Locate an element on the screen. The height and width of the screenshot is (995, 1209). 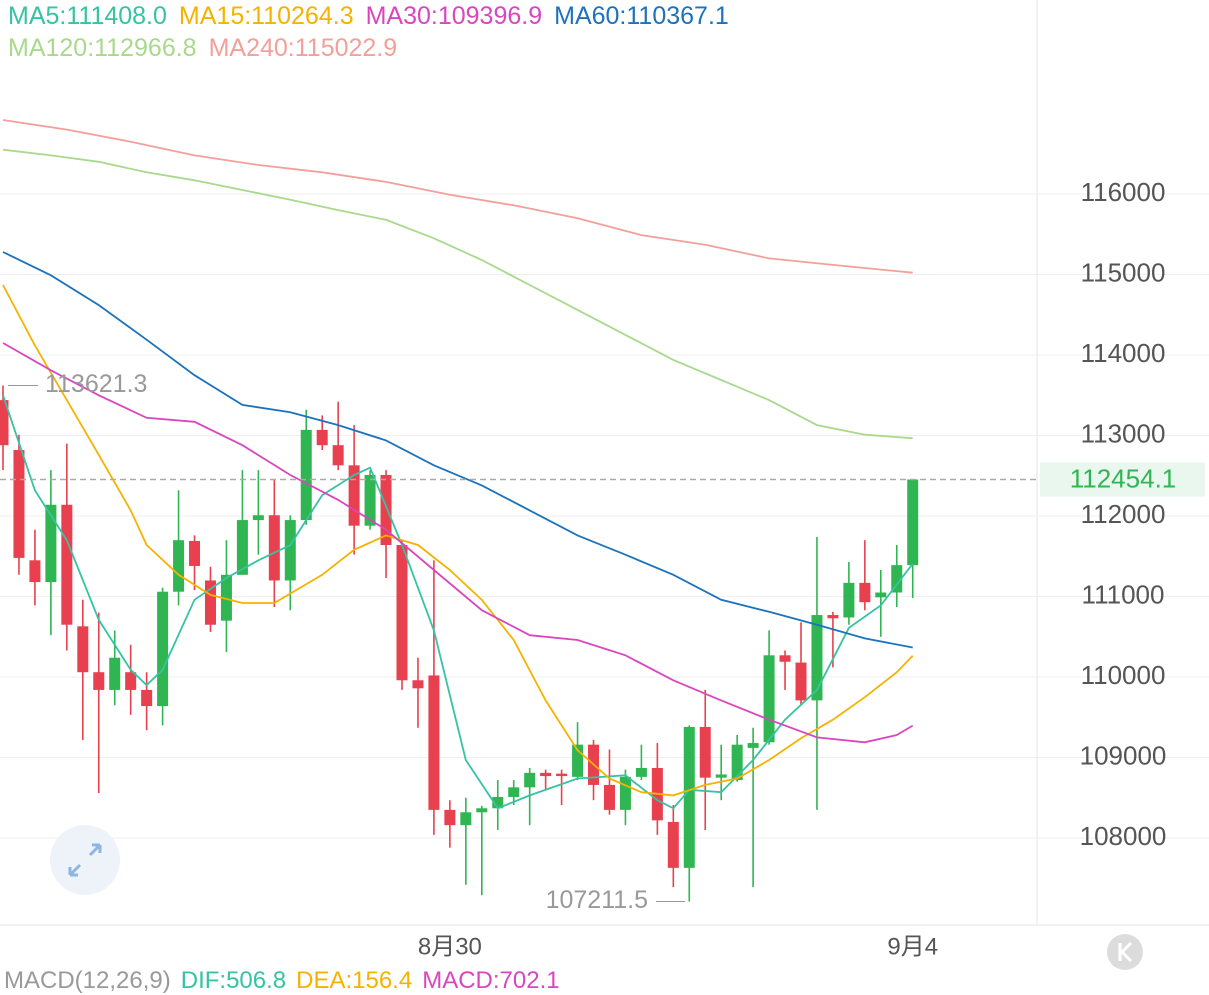
kline-button is located at coordinates (1125, 952).